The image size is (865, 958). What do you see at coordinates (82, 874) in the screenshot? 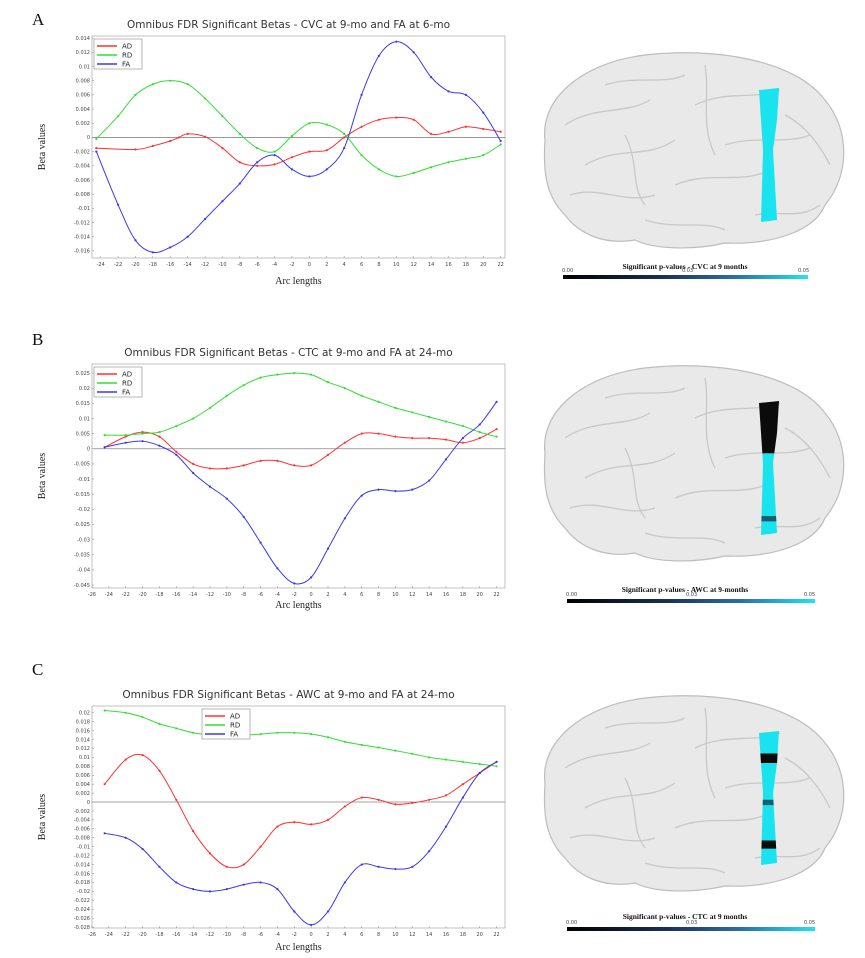
I see `y-tick-label: -0.016` at bounding box center [82, 874].